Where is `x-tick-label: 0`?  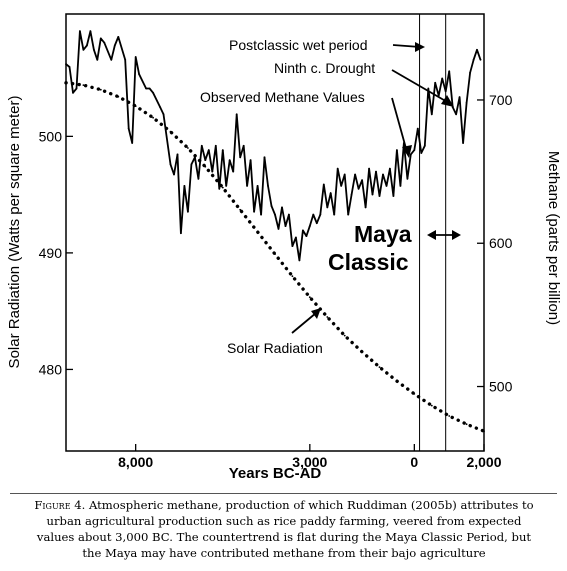 x-tick-label: 0 is located at coordinates (414, 462).